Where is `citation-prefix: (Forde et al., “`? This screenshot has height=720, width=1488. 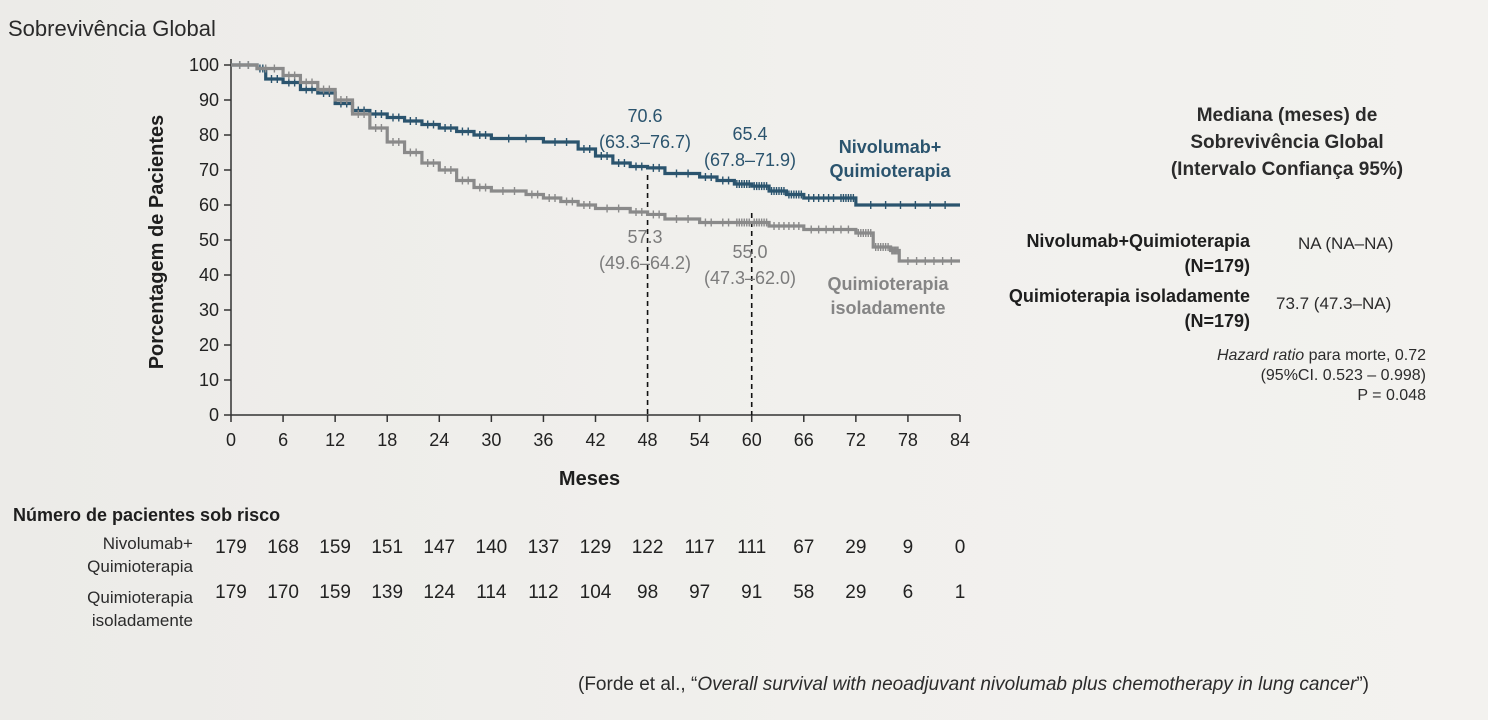
citation-prefix: (Forde et al., “ is located at coordinates (638, 684).